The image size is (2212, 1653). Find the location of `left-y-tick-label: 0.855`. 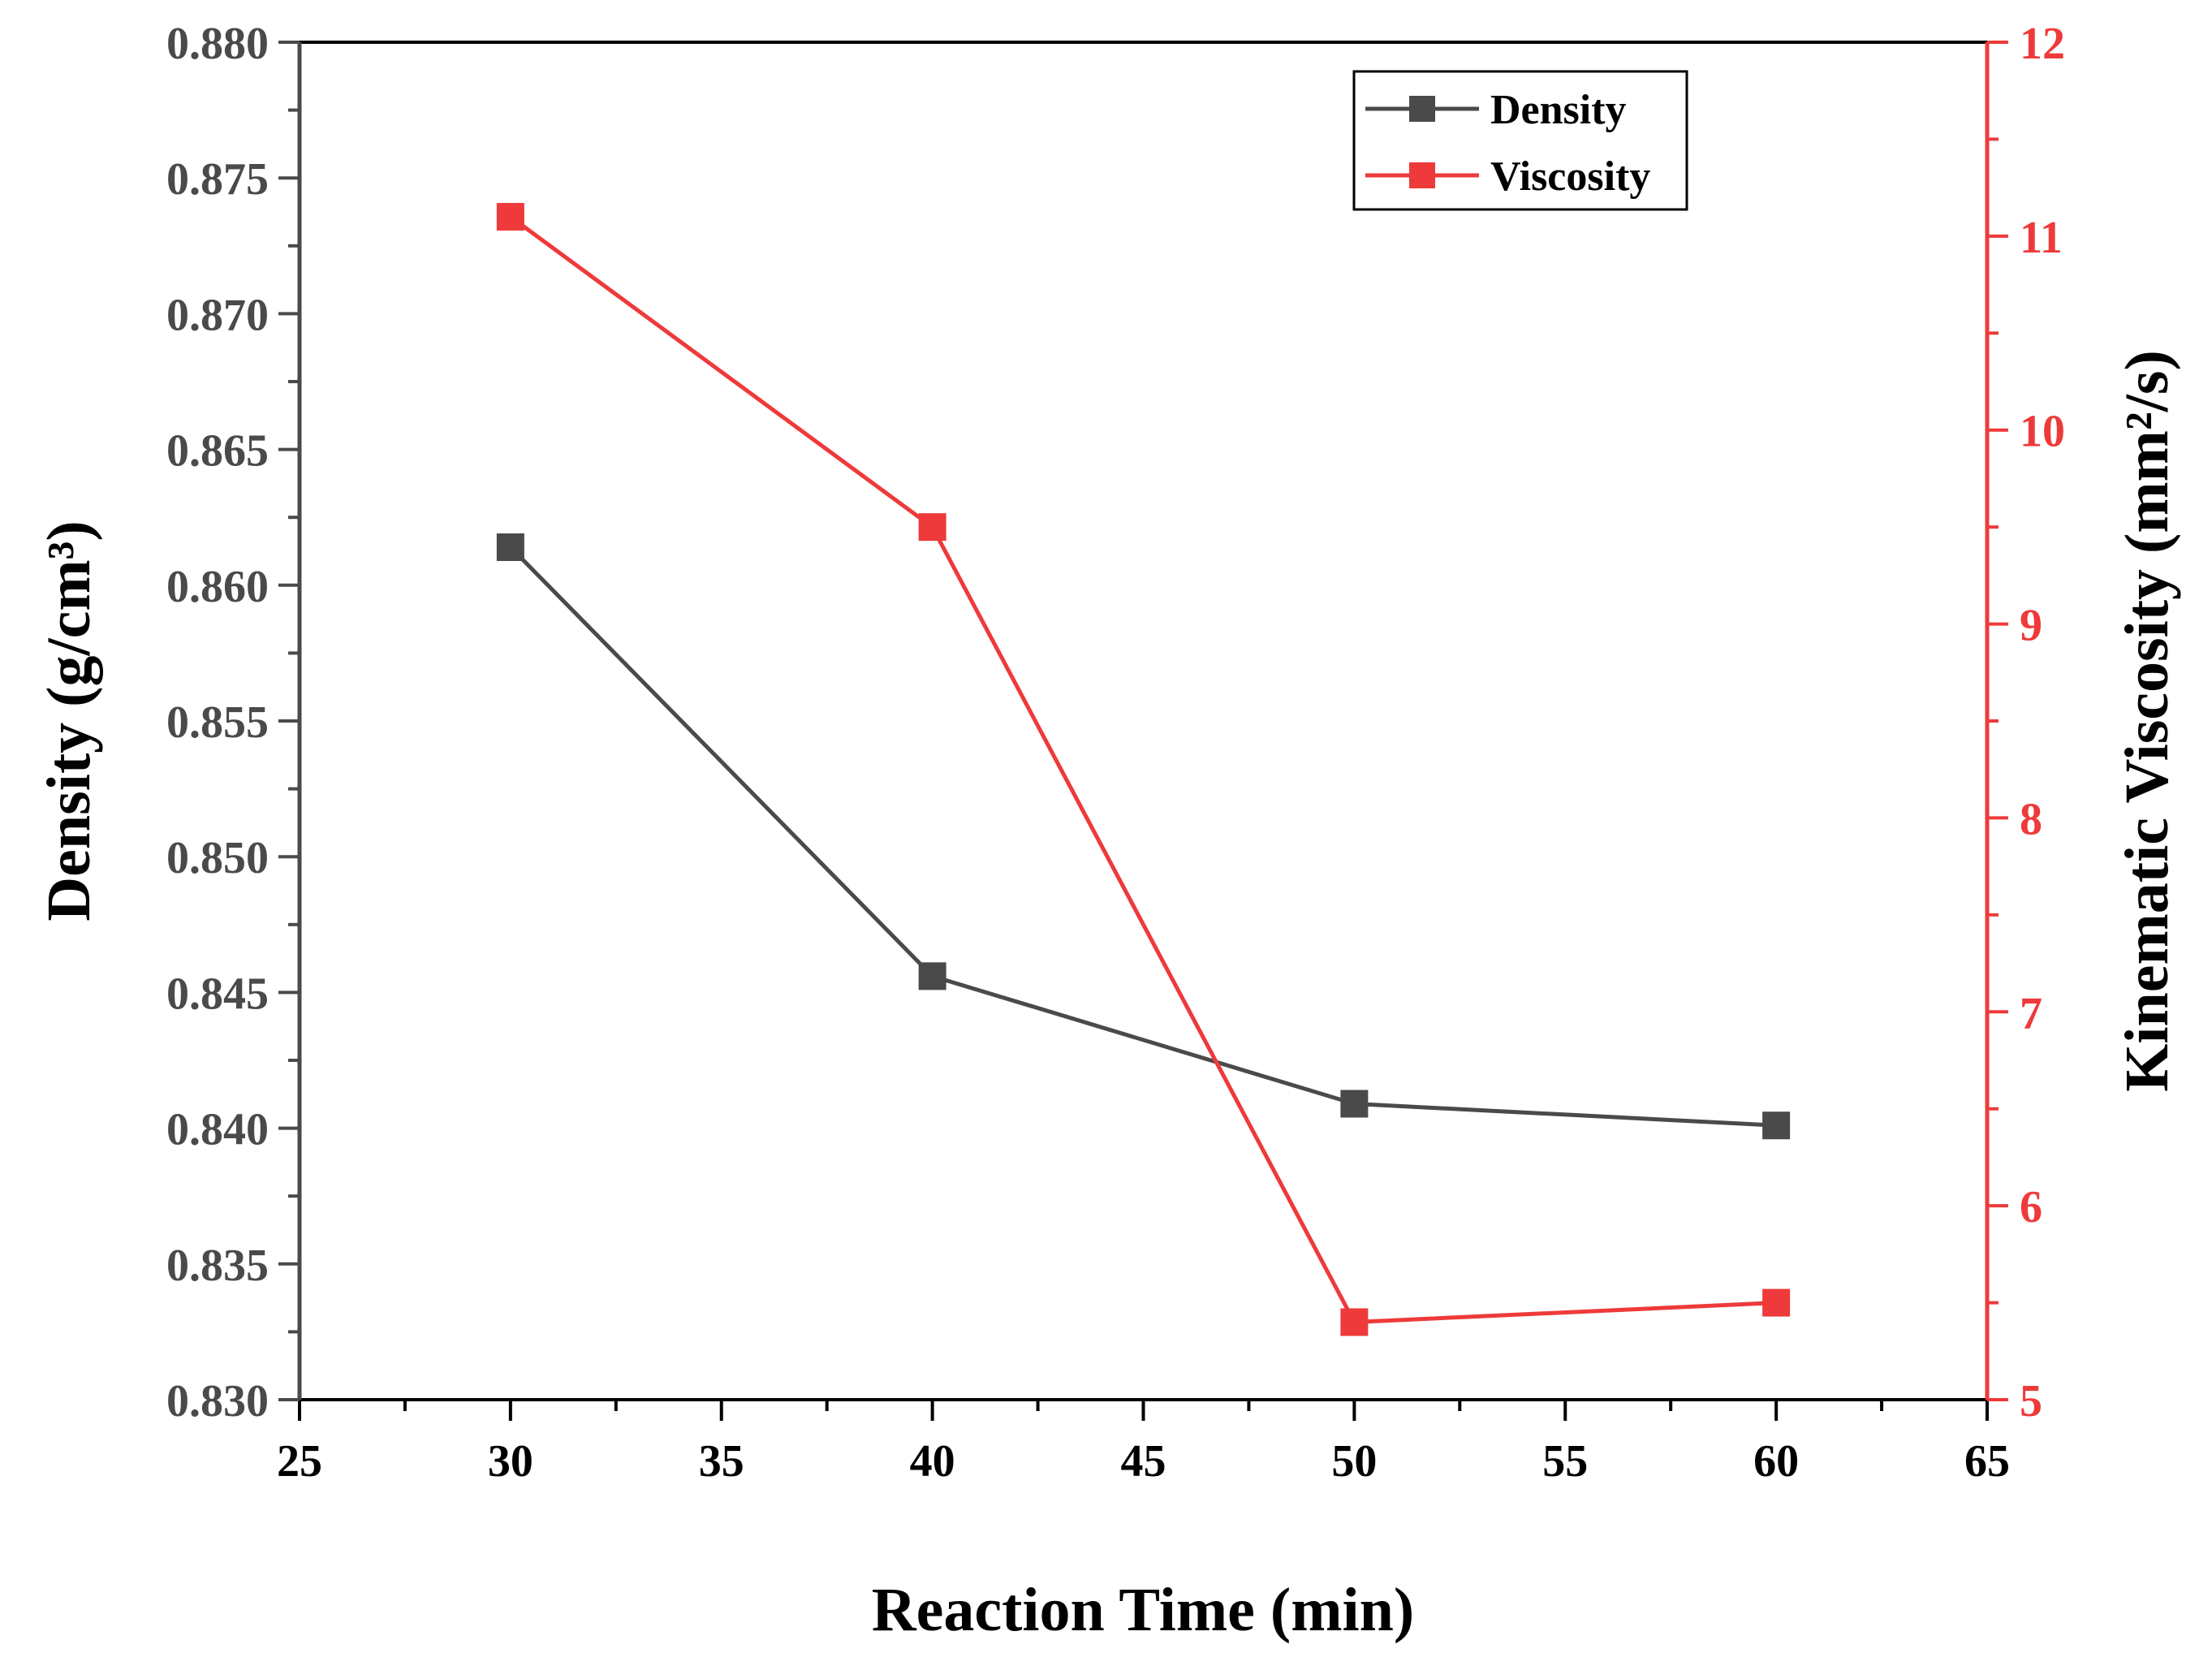

left-y-tick-label: 0.855 is located at coordinates (217, 723).